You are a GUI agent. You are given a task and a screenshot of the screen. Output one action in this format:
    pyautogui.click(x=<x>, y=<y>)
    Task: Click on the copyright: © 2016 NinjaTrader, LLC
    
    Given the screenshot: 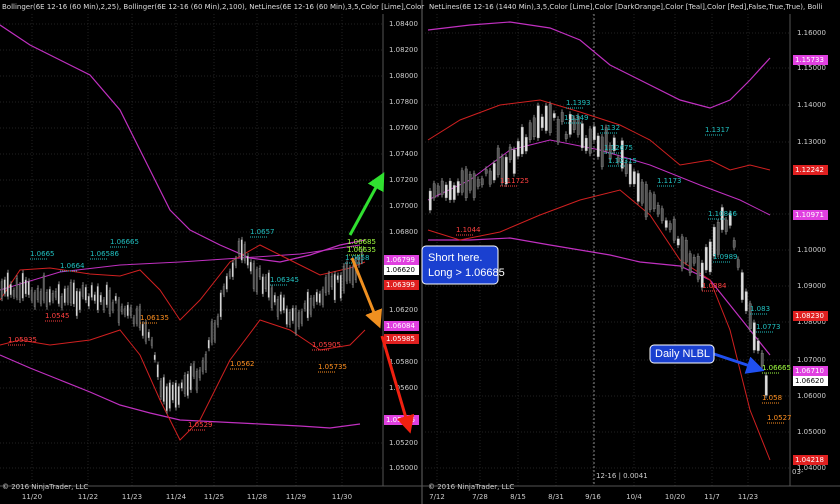 What is the action you would take?
    pyautogui.click(x=471, y=487)
    